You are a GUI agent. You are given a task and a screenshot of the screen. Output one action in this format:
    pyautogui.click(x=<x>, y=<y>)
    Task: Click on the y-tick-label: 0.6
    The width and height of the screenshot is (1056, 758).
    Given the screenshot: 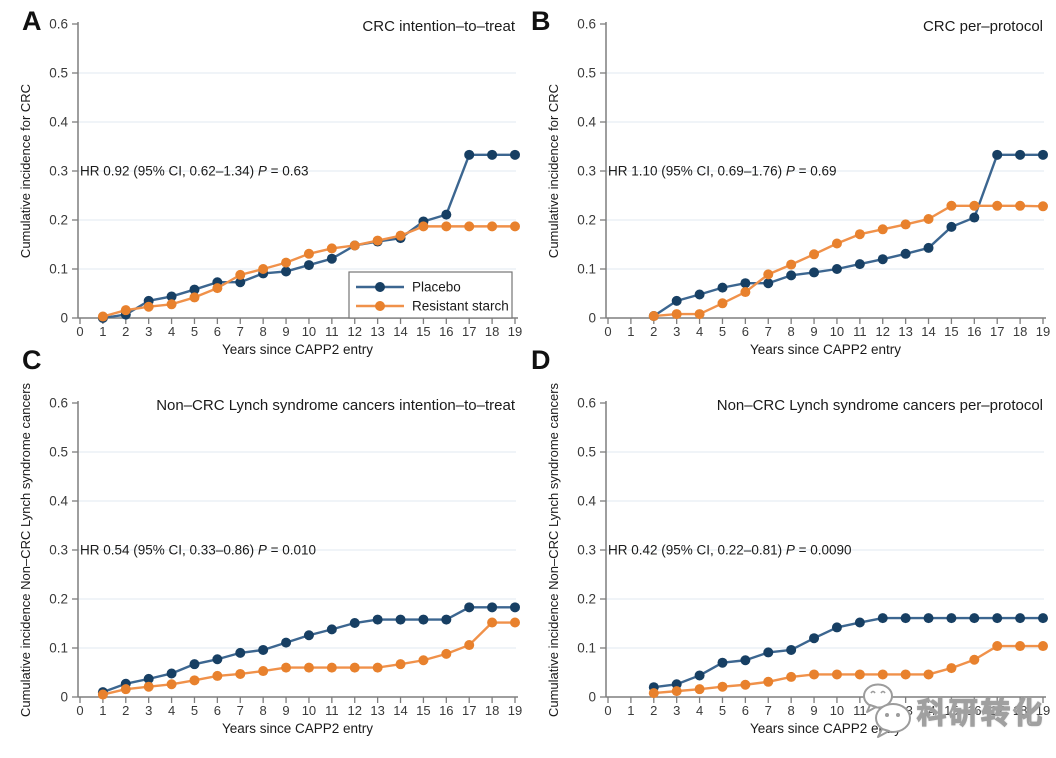 What is the action you would take?
    pyautogui.click(x=586, y=403)
    